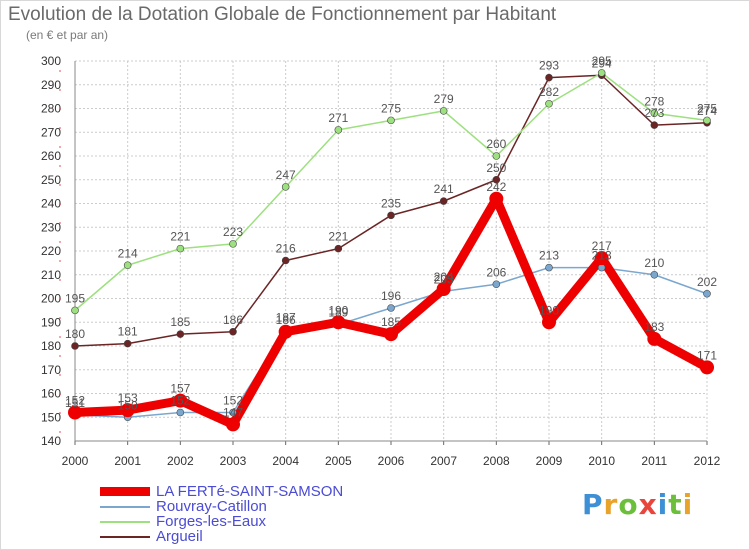 Image resolution: width=750 pixels, height=550 pixels. Describe the element at coordinates (51, 180) in the screenshot. I see `y-tick-label: 250` at that location.